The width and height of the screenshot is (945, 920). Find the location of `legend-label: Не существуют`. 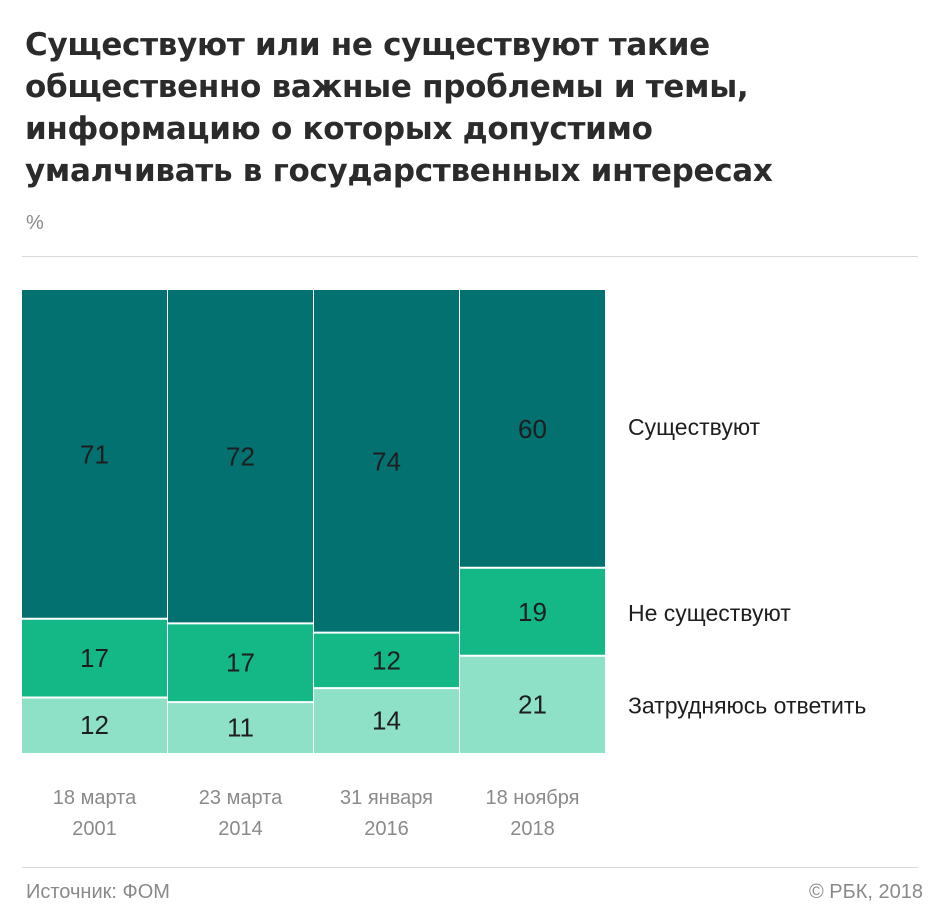

legend-label: Не существуют is located at coordinates (709, 613).